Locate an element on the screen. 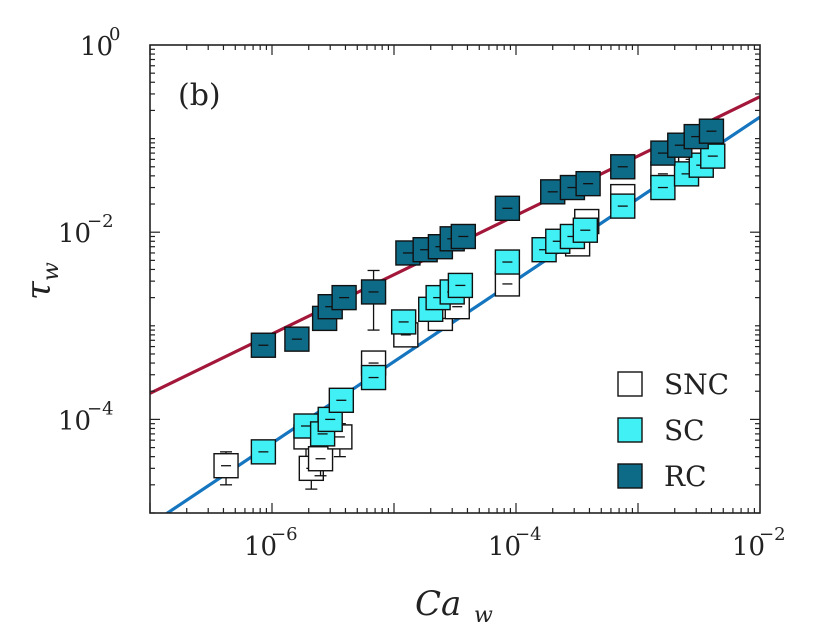 This screenshot has height=630, width=840. legend-item-sc: SC is located at coordinates (661, 430).